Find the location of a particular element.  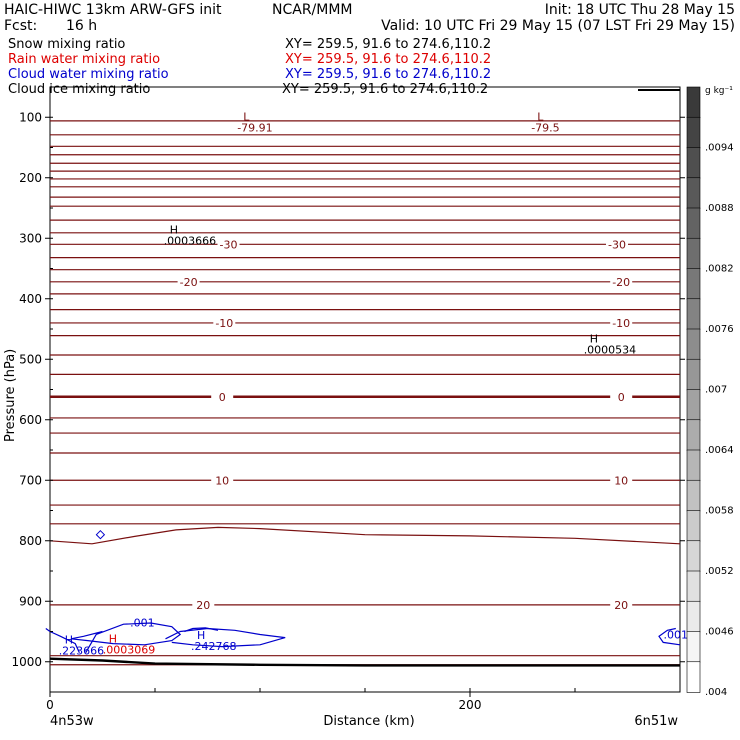

forecast-label: Fcst: is located at coordinates (20, 26).